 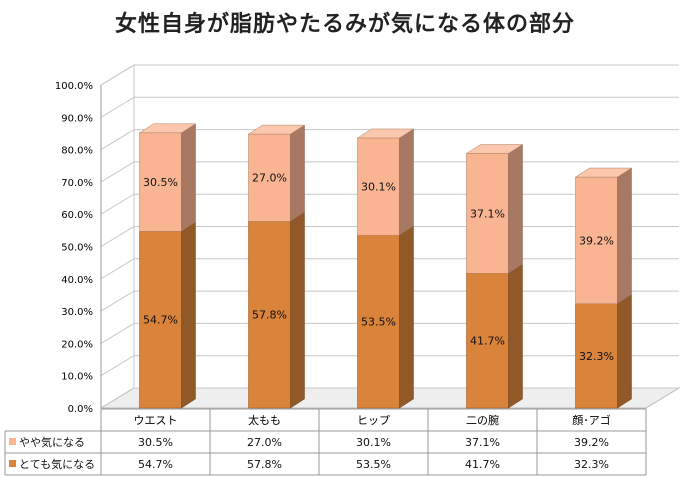 What do you see at coordinates (155, 464) in the screenshot?
I see `table-cell: 54.7%` at bounding box center [155, 464].